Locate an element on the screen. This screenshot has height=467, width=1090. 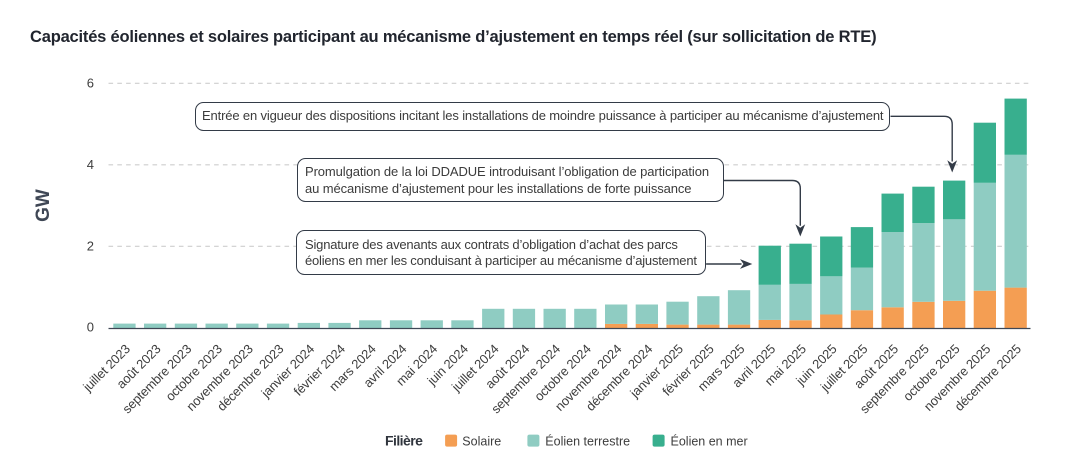
svg-text: Éolien terrestre is located at coordinates (587, 441).